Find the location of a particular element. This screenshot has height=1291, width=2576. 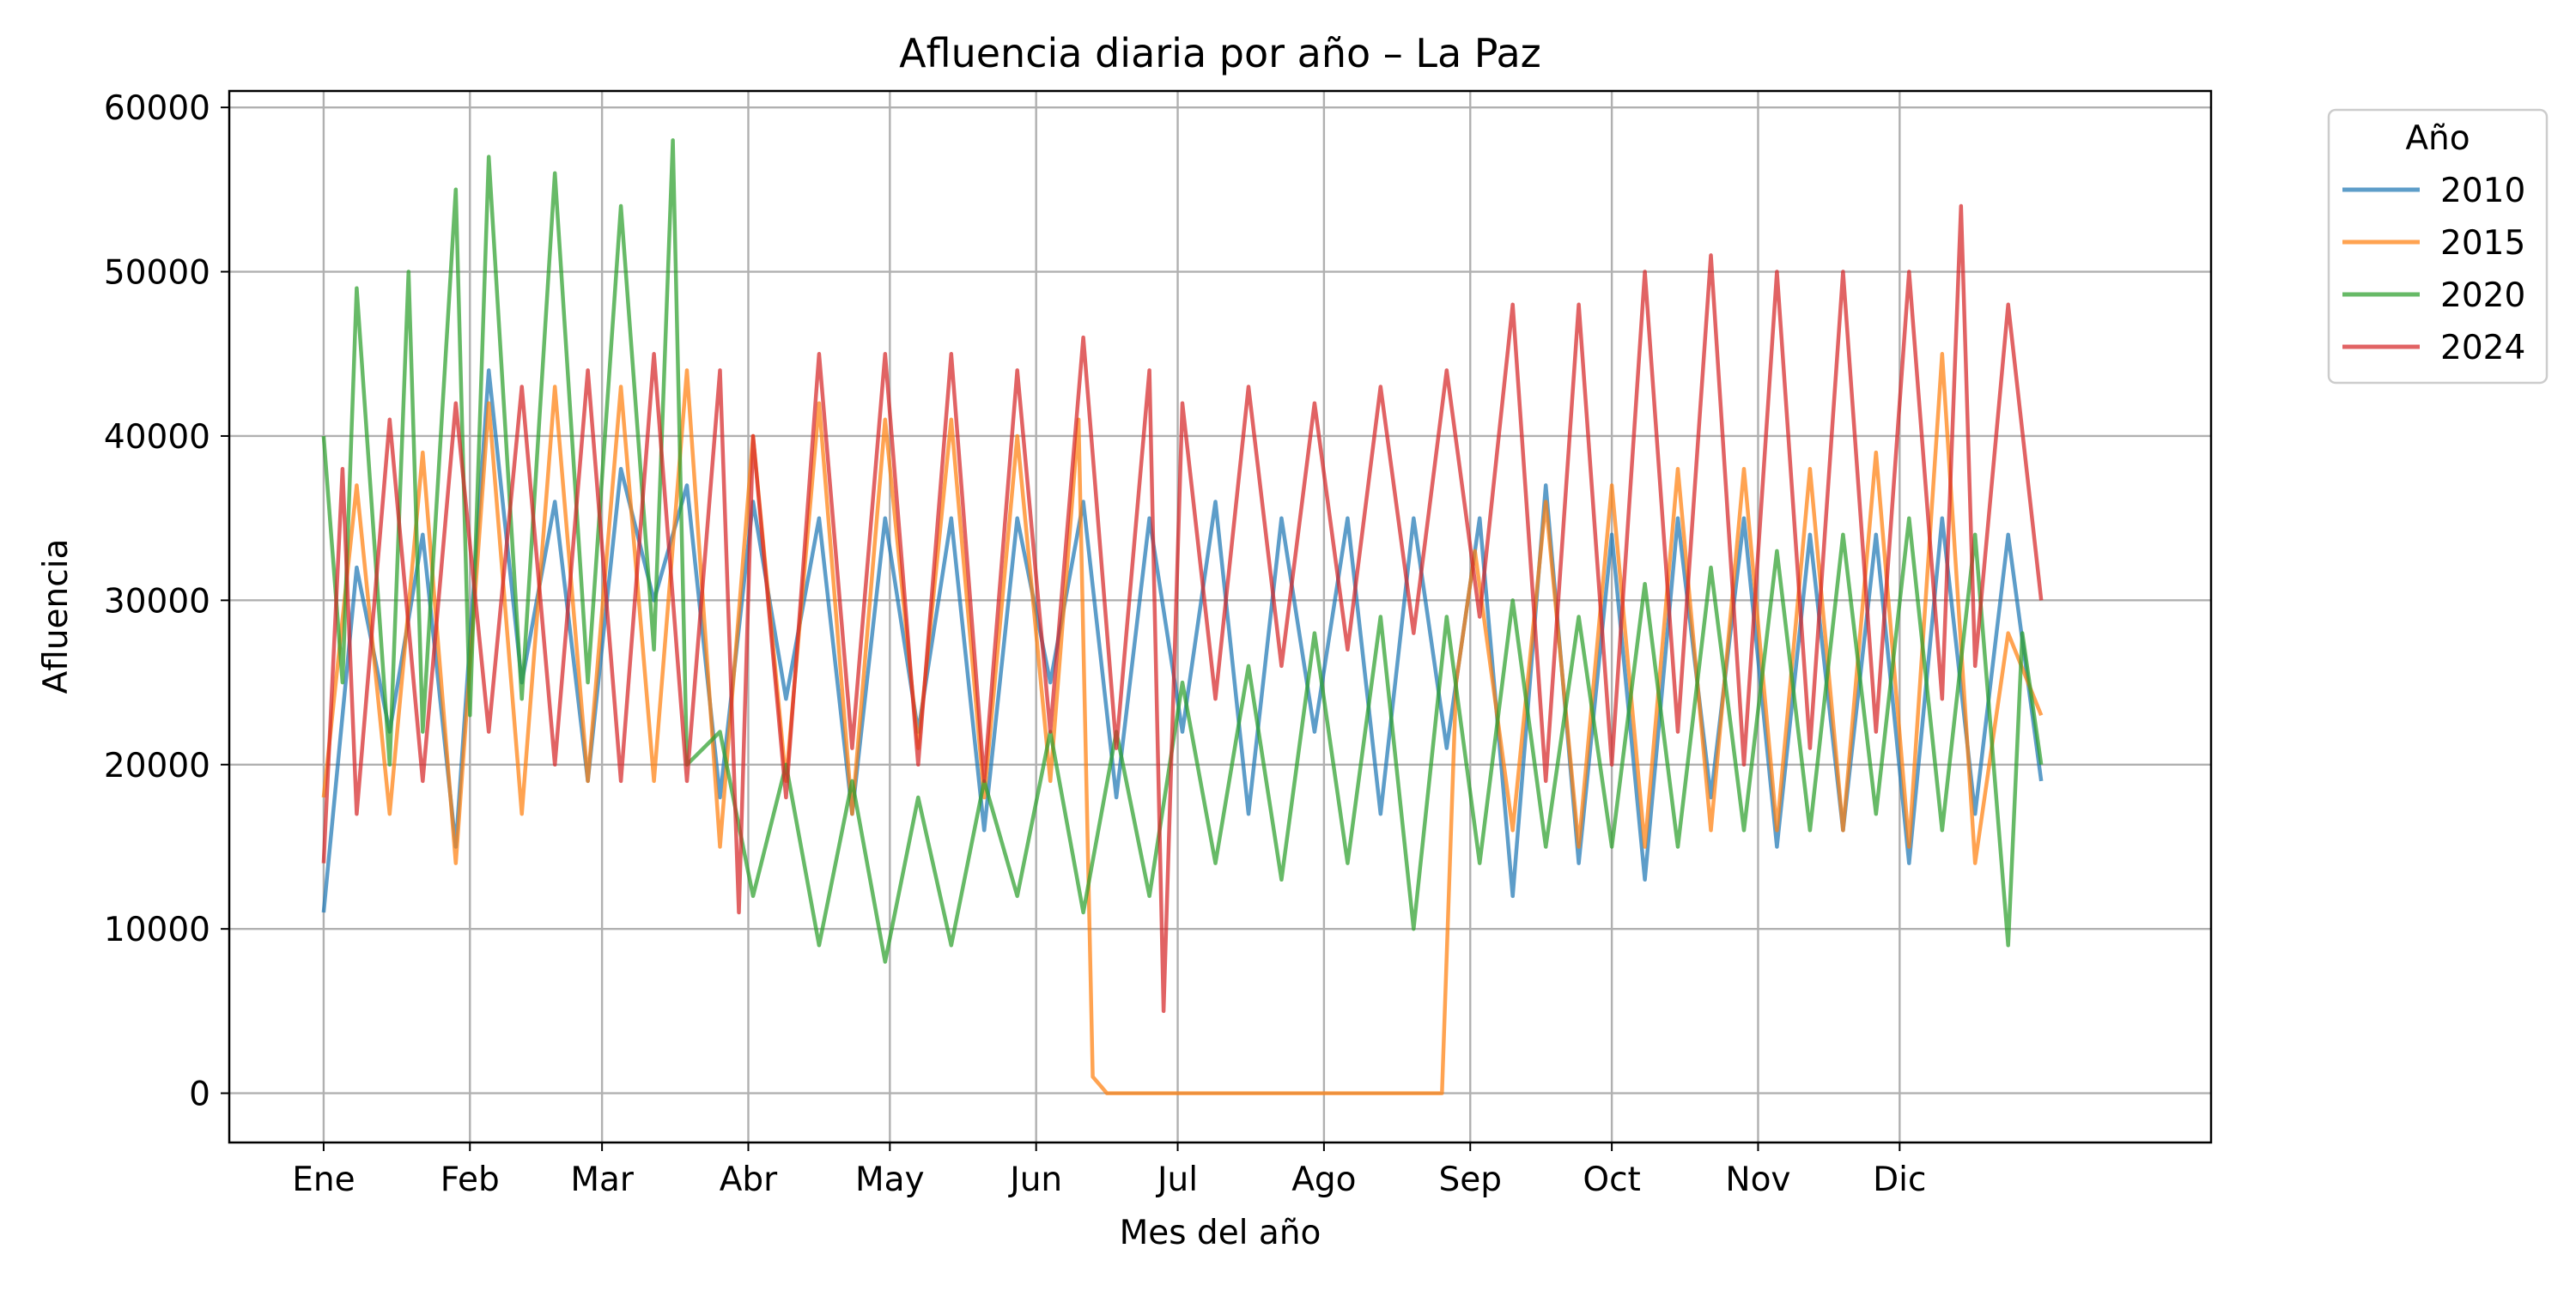

legend: Año 2010 2015 2020 2024 is located at coordinates (2438, 247).